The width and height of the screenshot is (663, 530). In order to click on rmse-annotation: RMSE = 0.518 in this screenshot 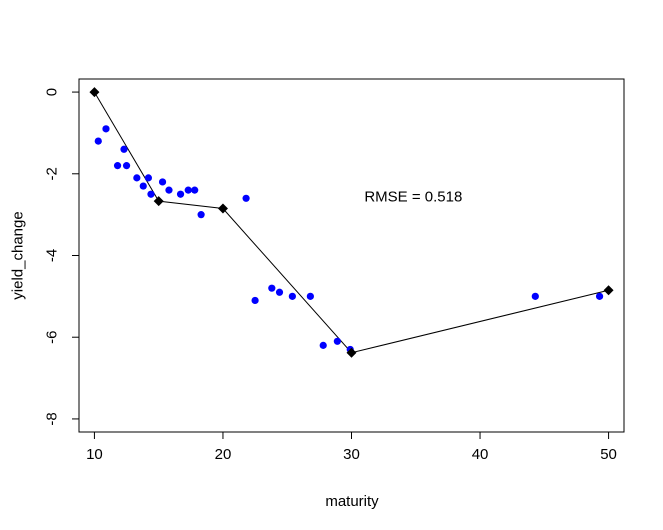, I will do `click(413, 196)`.